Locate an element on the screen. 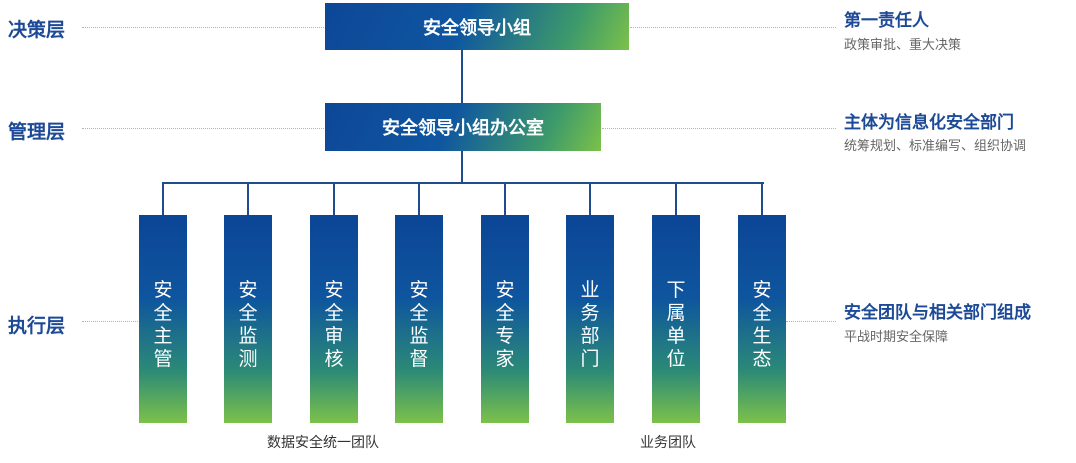 The image size is (1076, 463). data-team-label: 数据安全统一团队 is located at coordinates (323, 443).